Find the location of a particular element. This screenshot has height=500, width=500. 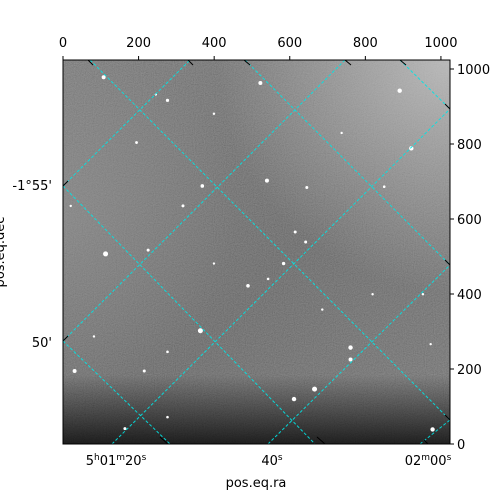

top-tick-label: 800 is located at coordinates (365, 43).